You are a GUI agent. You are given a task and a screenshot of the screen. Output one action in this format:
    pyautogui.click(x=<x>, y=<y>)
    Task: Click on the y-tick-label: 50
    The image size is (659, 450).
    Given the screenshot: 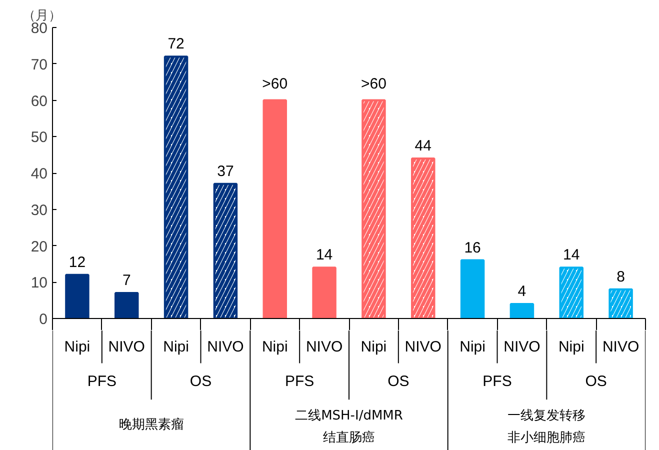 What is the action you would take?
    pyautogui.click(x=39, y=137)
    